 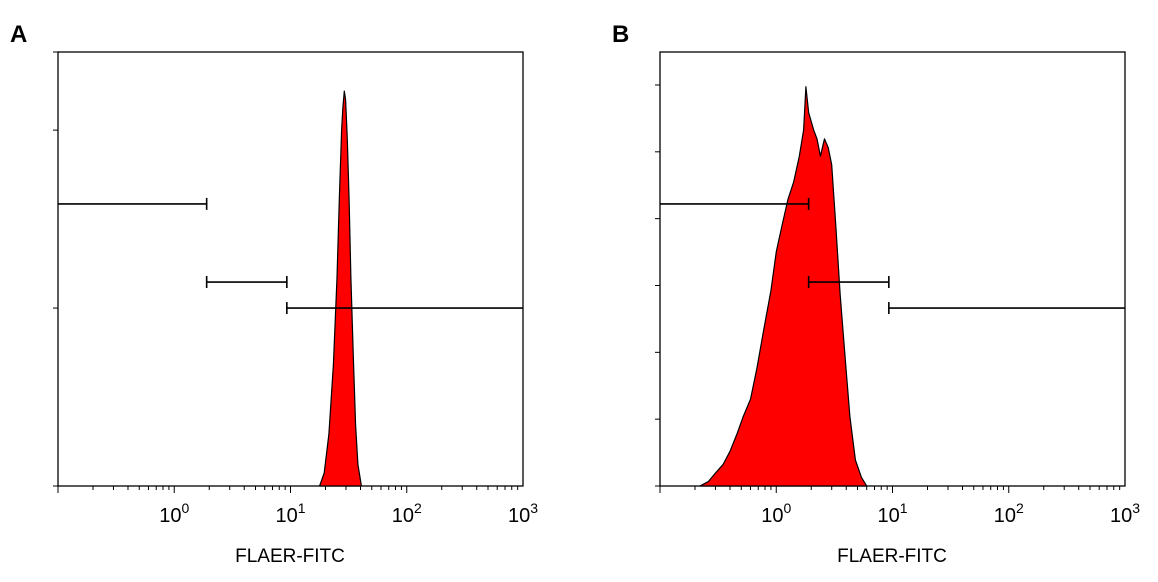 I want to click on panel-b-histogram, so click(x=783, y=286).